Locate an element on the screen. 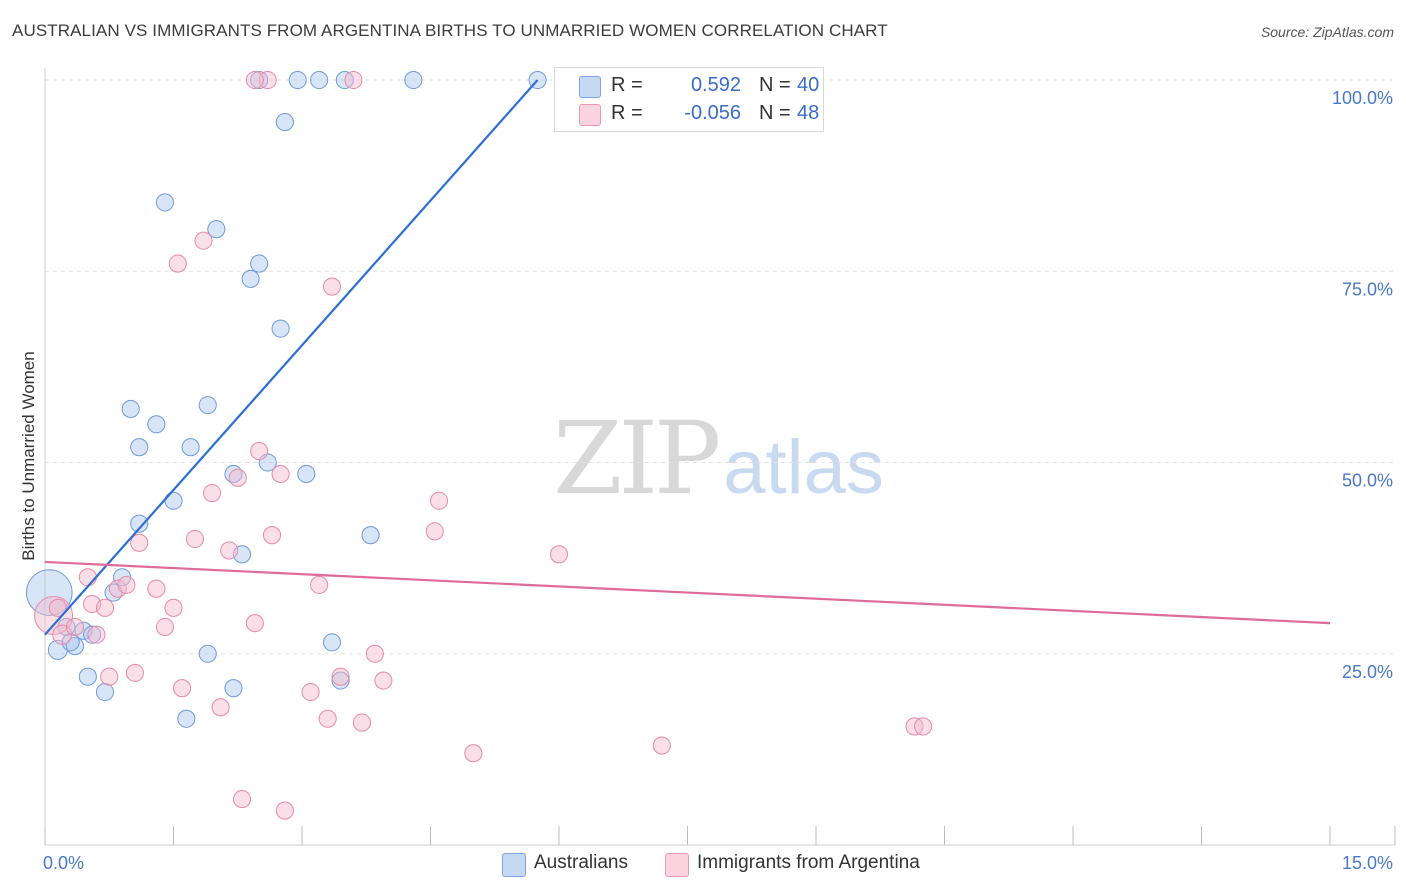 The image size is (1406, 892). y-tick-label: 75.0% is located at coordinates (1367, 289).